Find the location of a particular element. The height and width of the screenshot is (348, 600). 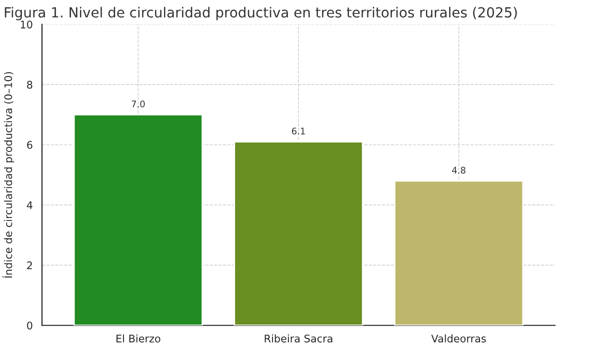

y-tick-label: 6 is located at coordinates (29, 144).